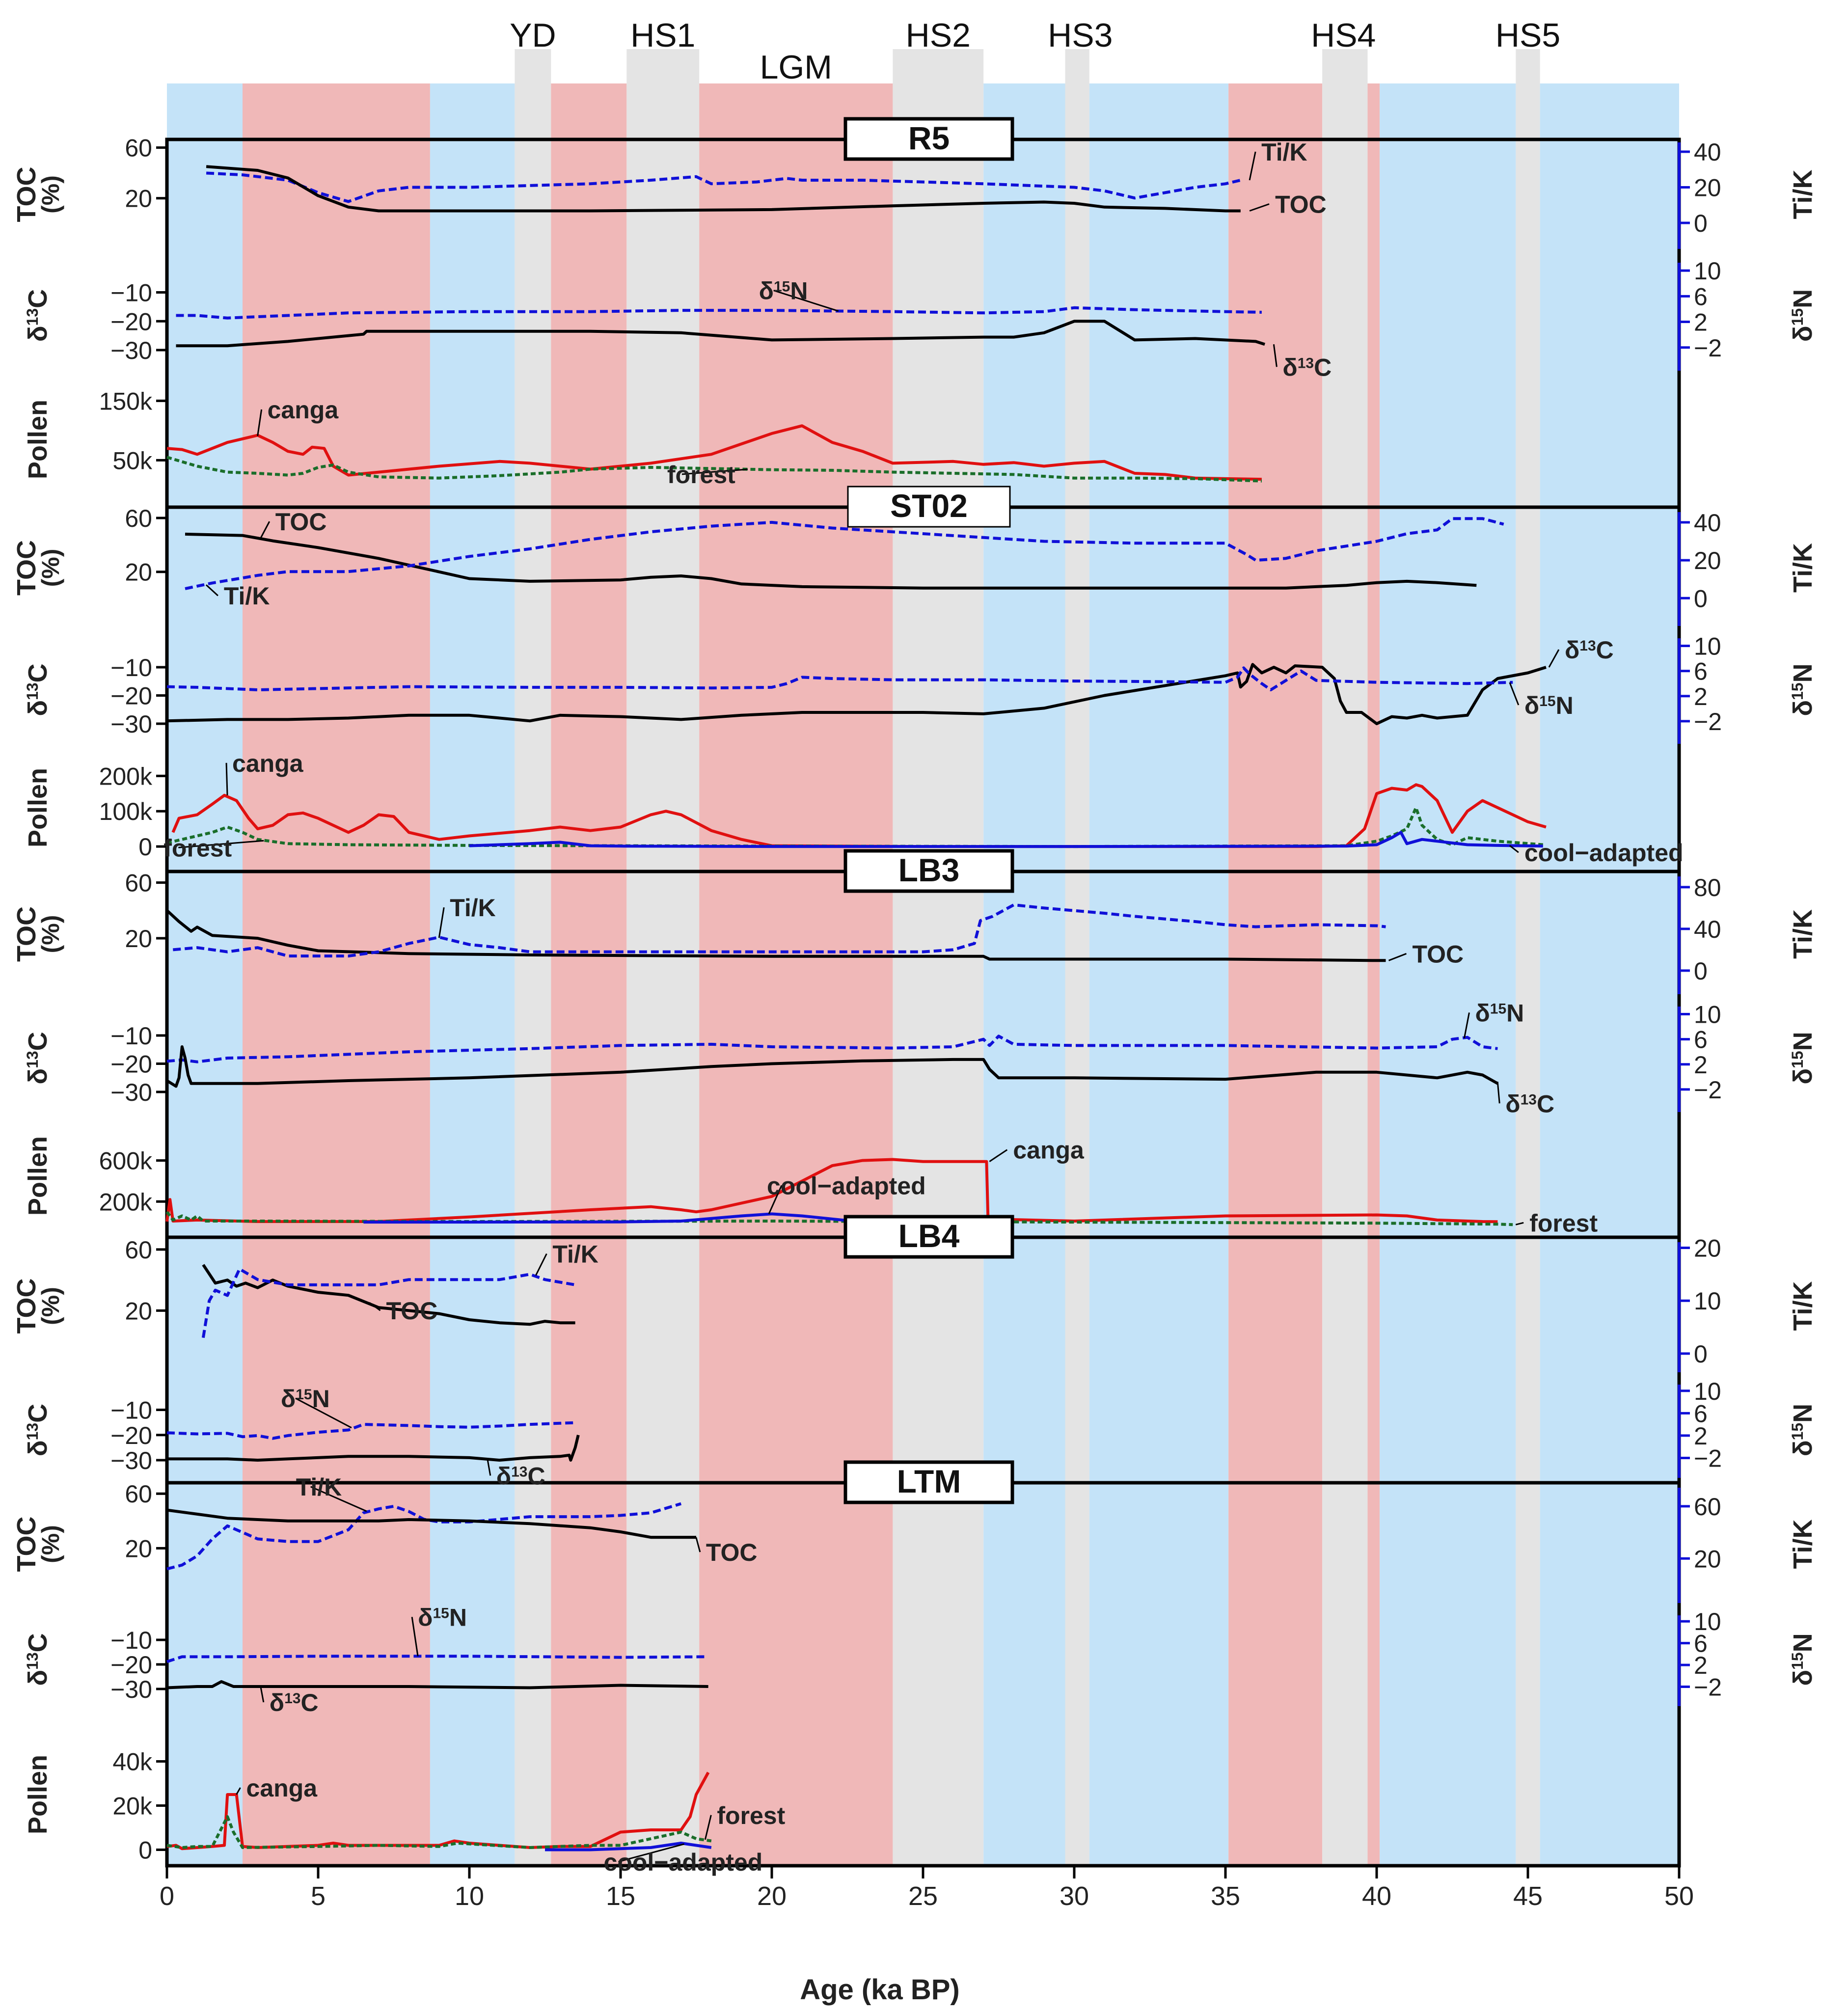  Describe the element at coordinates (929, 138) in the screenshot. I see `panel-title: R5` at that location.